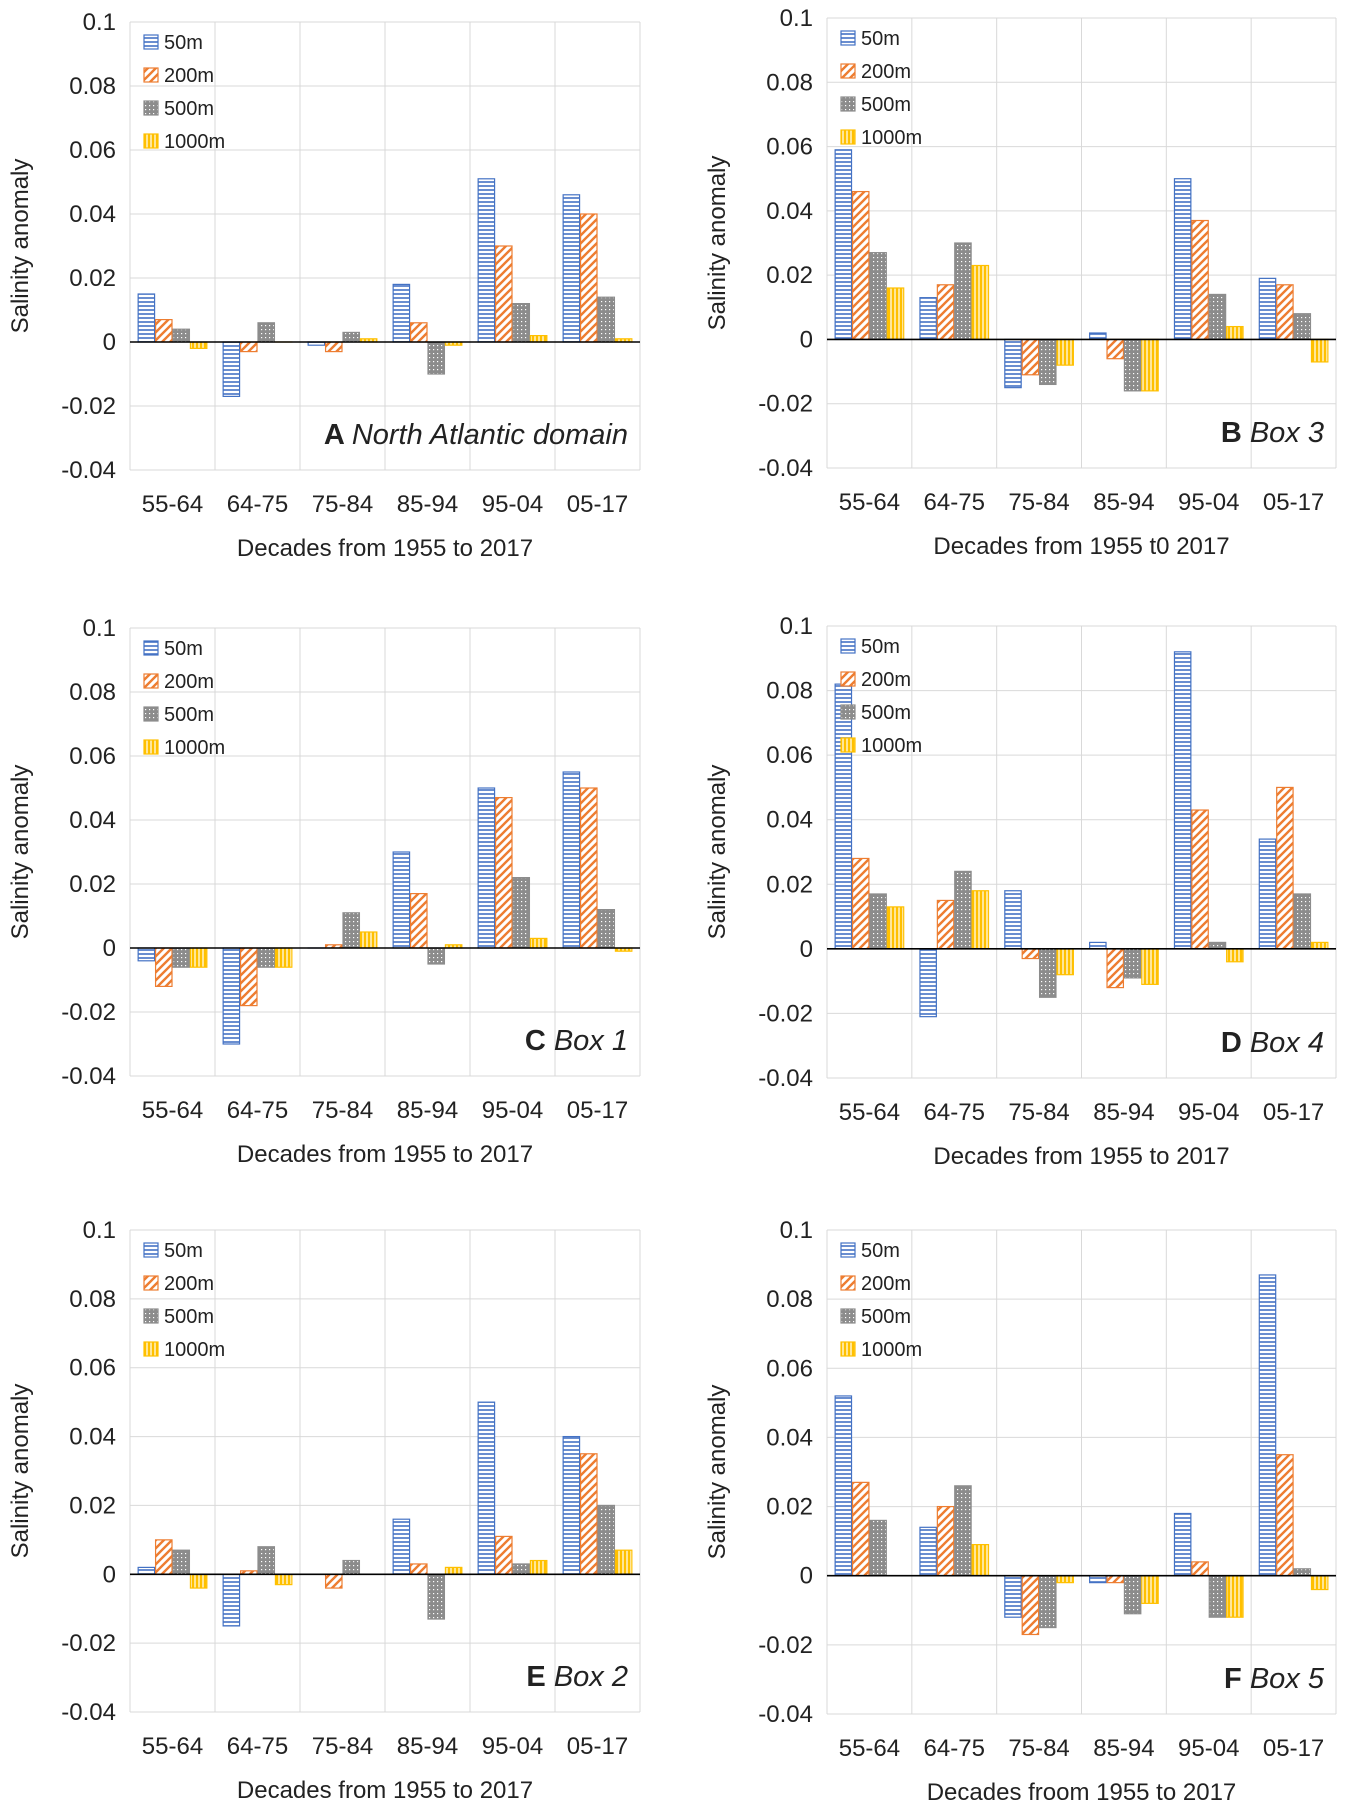  What do you see at coordinates (476, 435) in the screenshot?
I see `panel-label: A North Atlantic domain` at bounding box center [476, 435].